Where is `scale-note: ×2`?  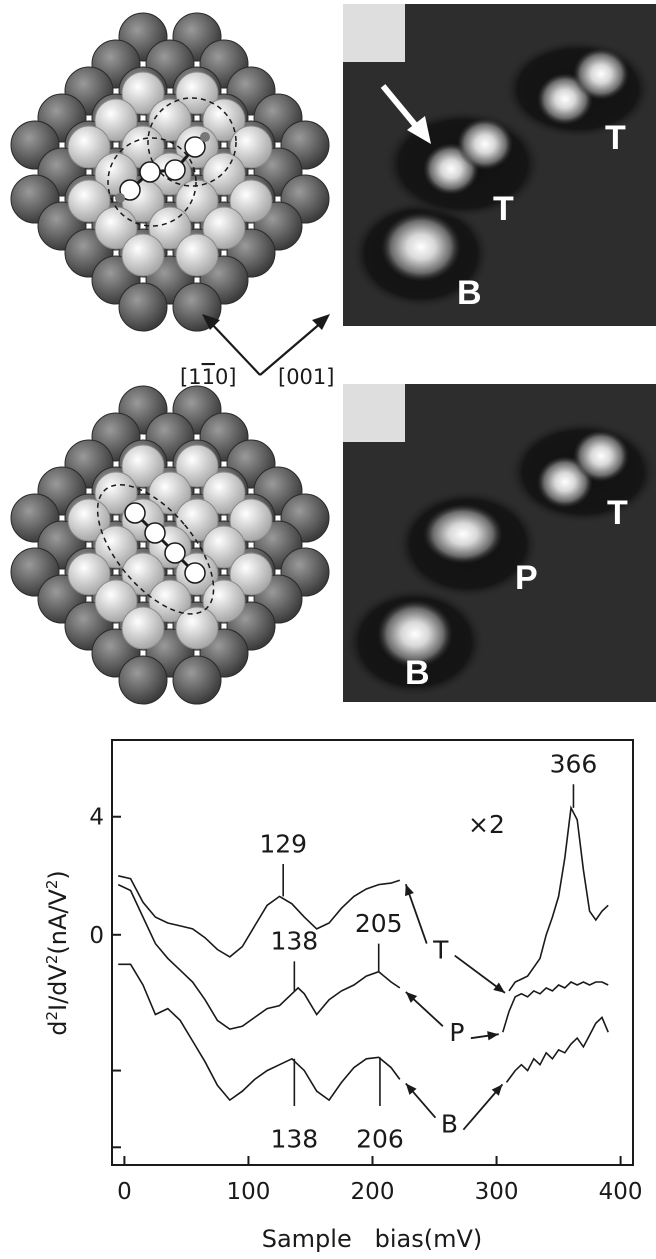 scale-note: ×2 is located at coordinates (486, 824).